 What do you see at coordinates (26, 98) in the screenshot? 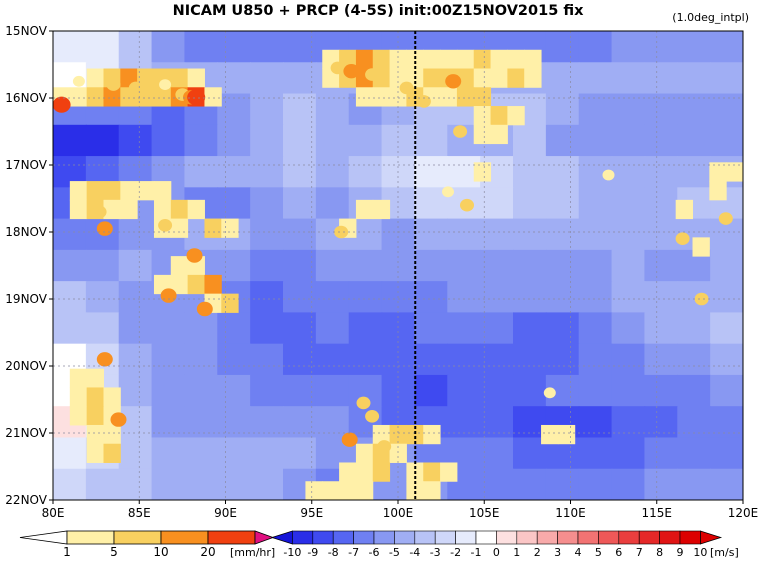
I see `y-tick-label: 16NOV` at bounding box center [26, 98].